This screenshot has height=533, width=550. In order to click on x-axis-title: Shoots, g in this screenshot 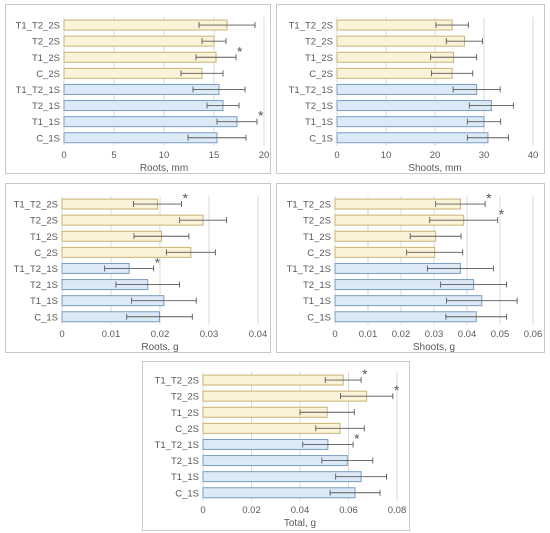, I will do `click(434, 347)`.